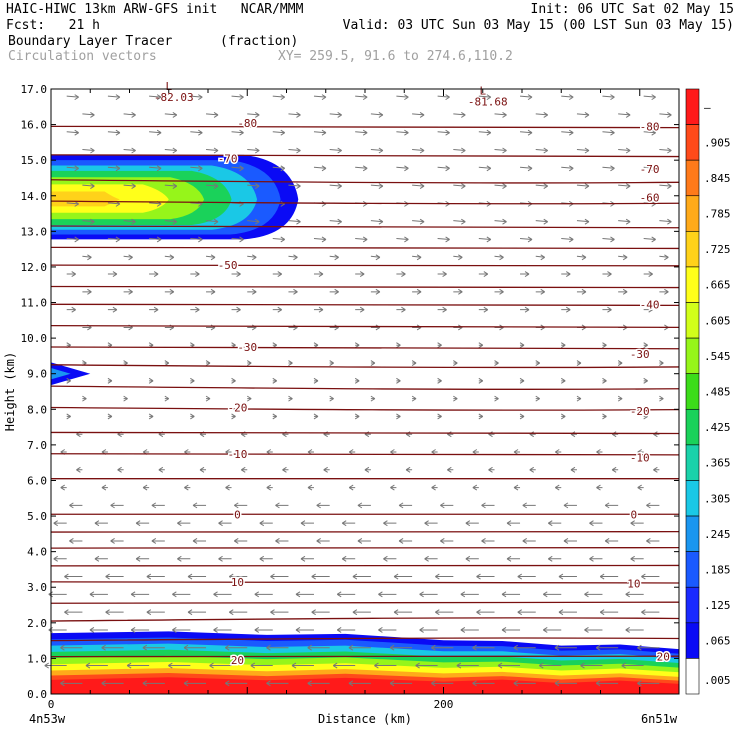 This screenshot has width=740, height=740. What do you see at coordinates (488, 101) in the screenshot?
I see `minimum-value-1: -81.68` at bounding box center [488, 101].